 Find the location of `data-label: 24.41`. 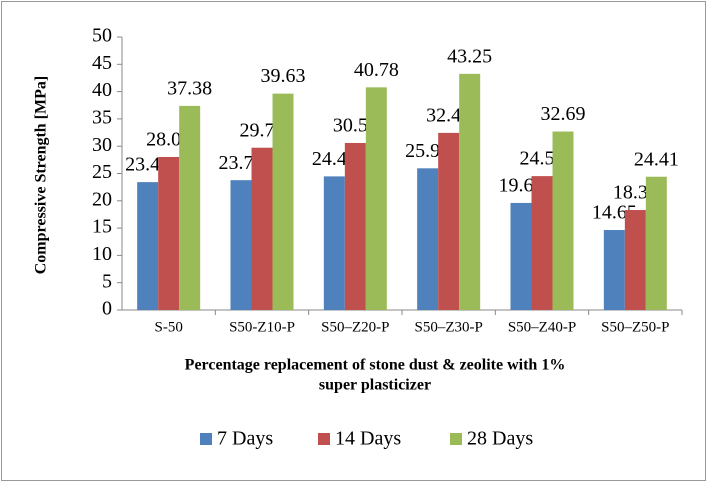

data-label: 24.41 is located at coordinates (656, 159).